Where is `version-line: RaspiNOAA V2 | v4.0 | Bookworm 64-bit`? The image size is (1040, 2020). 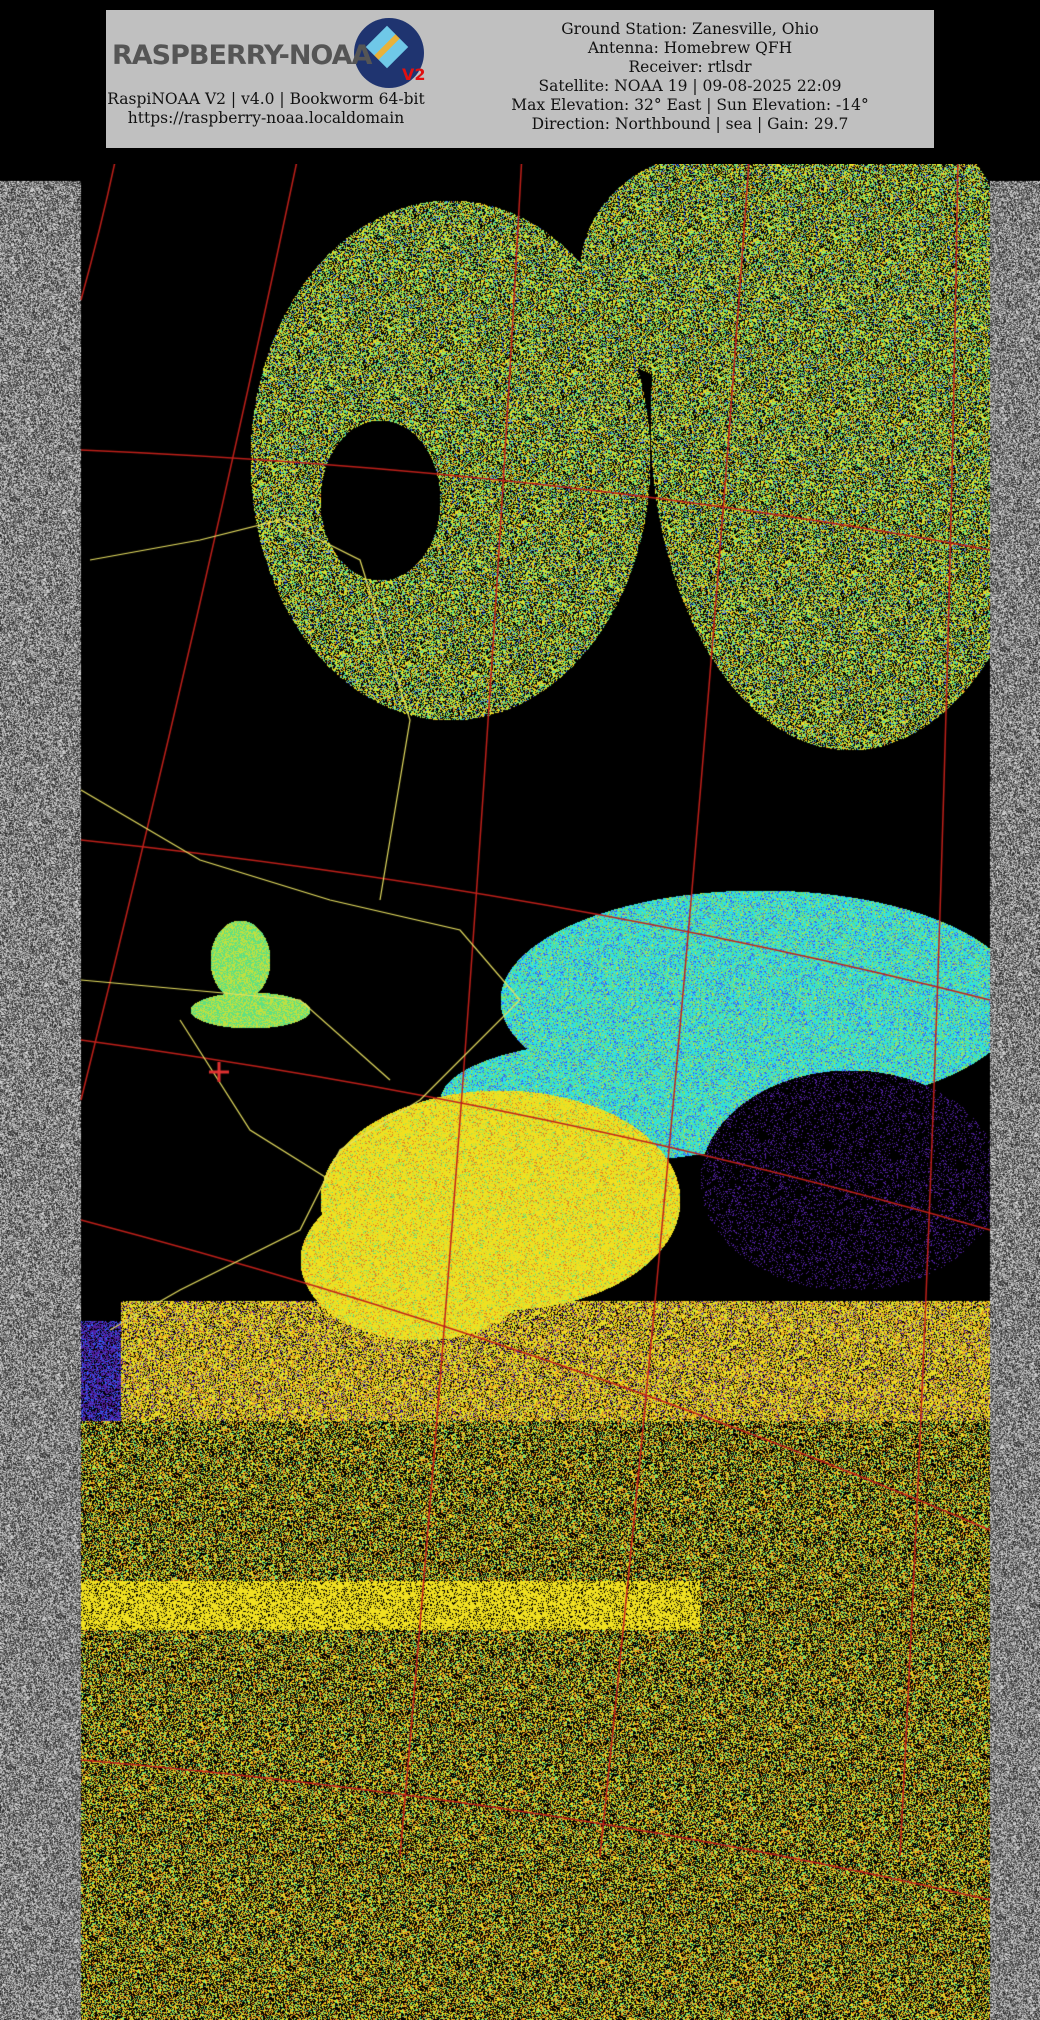 version-line: RaspiNOAA V2 | v4.0 | Bookworm 64-bit is located at coordinates (266, 99).